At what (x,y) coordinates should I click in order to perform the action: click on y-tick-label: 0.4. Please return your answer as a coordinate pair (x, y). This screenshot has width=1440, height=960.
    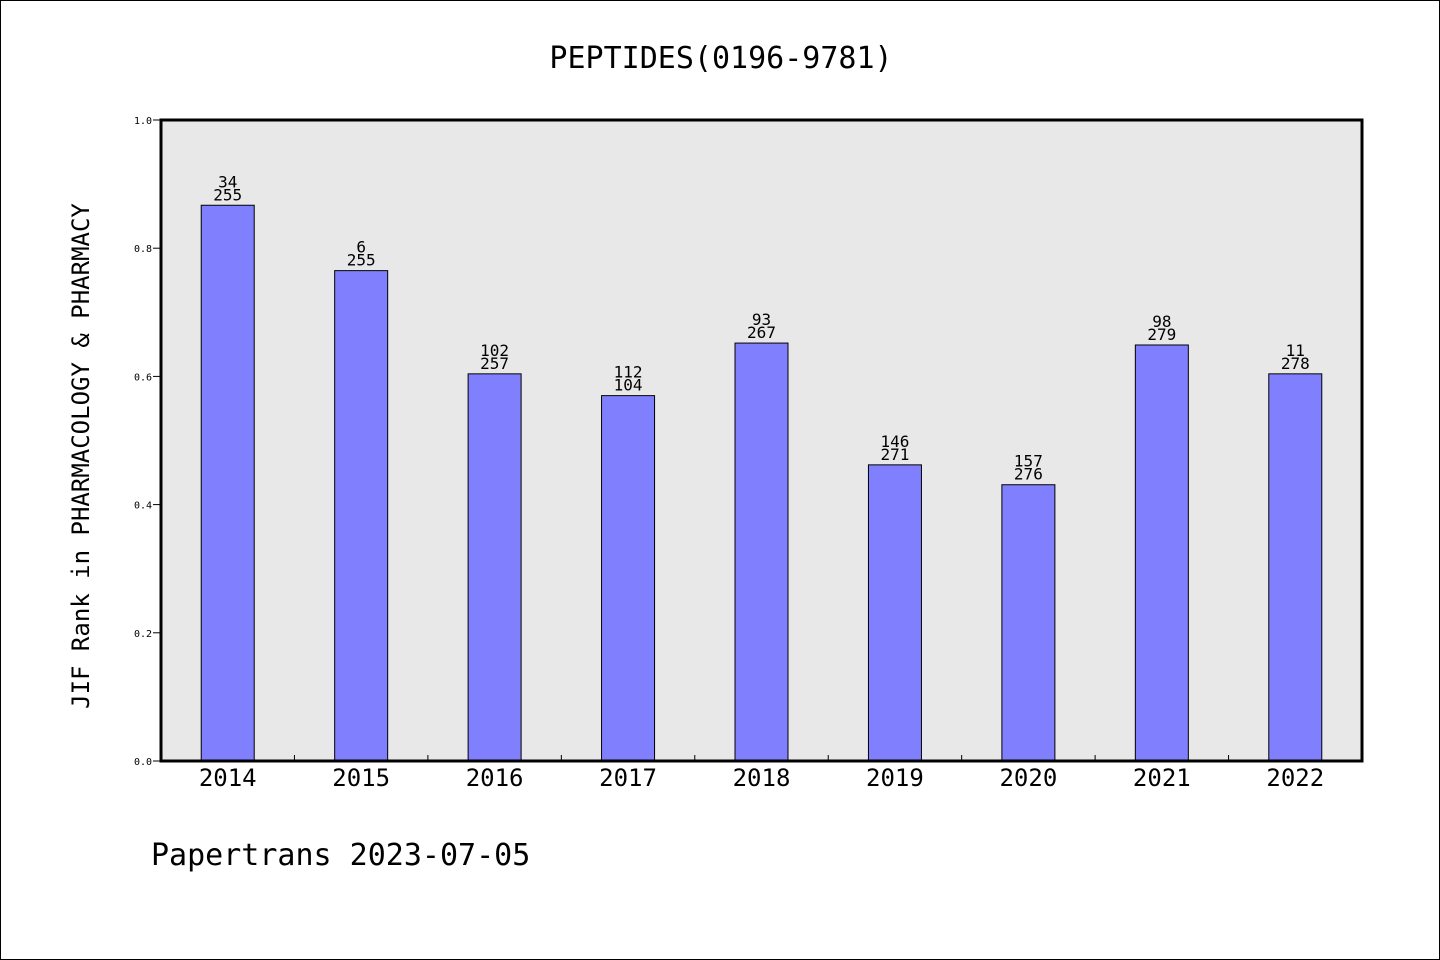
    Looking at the image, I should click on (143, 506).